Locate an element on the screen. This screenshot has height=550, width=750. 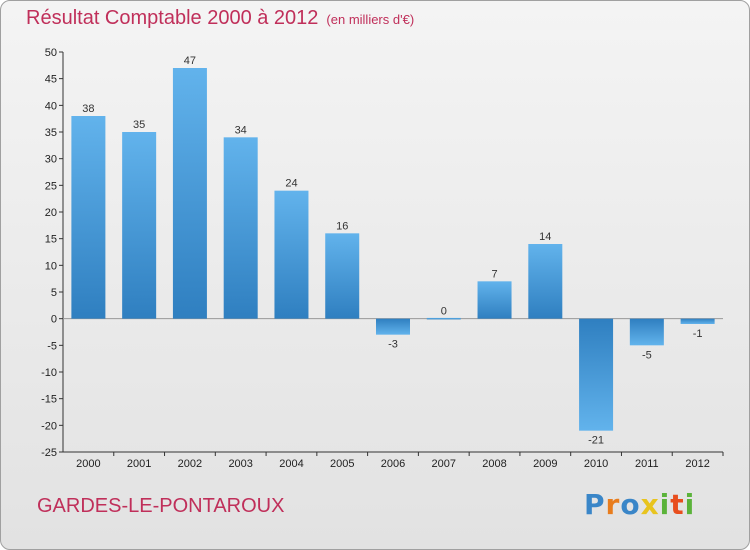
bar-2008 is located at coordinates (494, 300).